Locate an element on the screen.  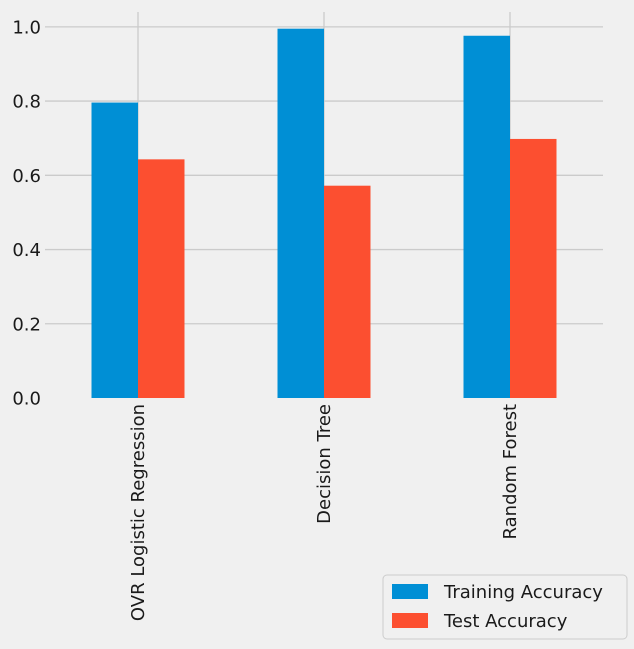
x-tick-label: Random Forest is located at coordinates (510, 471).